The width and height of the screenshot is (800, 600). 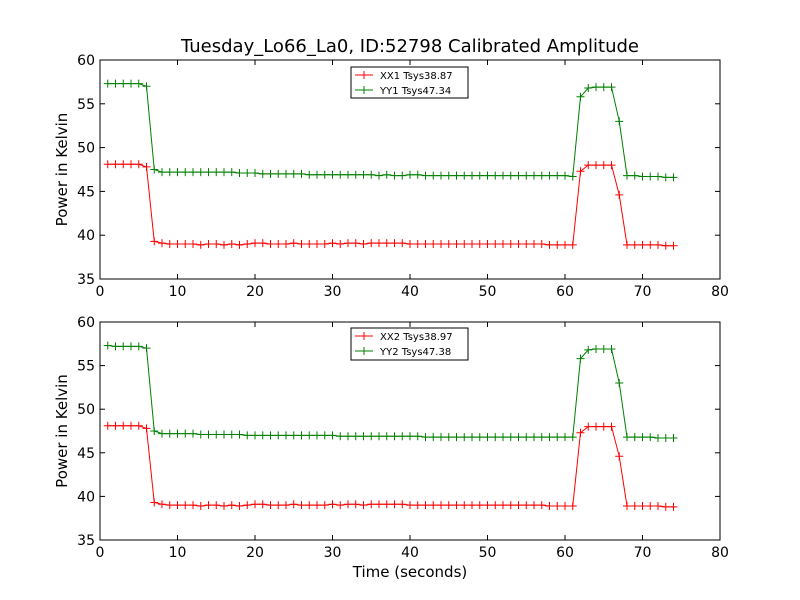 I want to click on x-tick-label: 50, so click(x=488, y=292).